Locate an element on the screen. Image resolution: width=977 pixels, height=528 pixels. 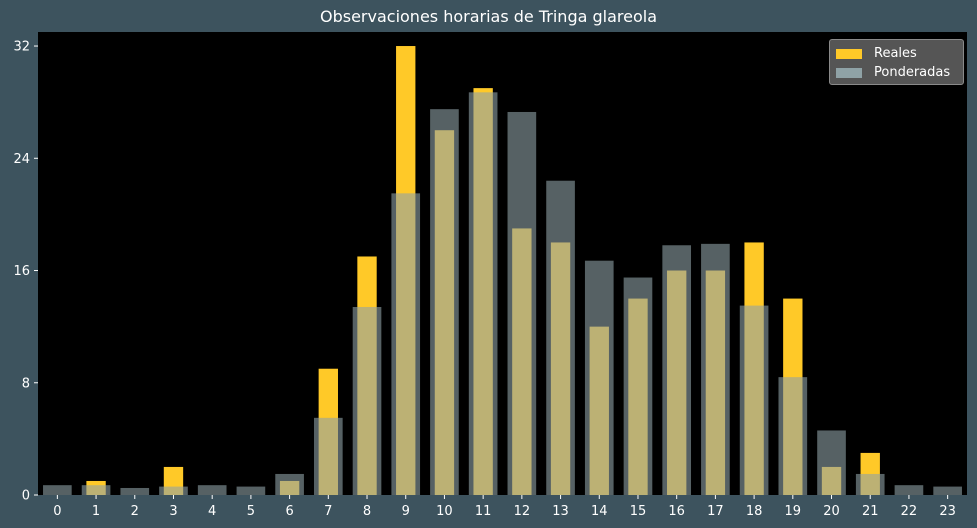
y-tick-label-0: 0 is located at coordinates (26, 496).